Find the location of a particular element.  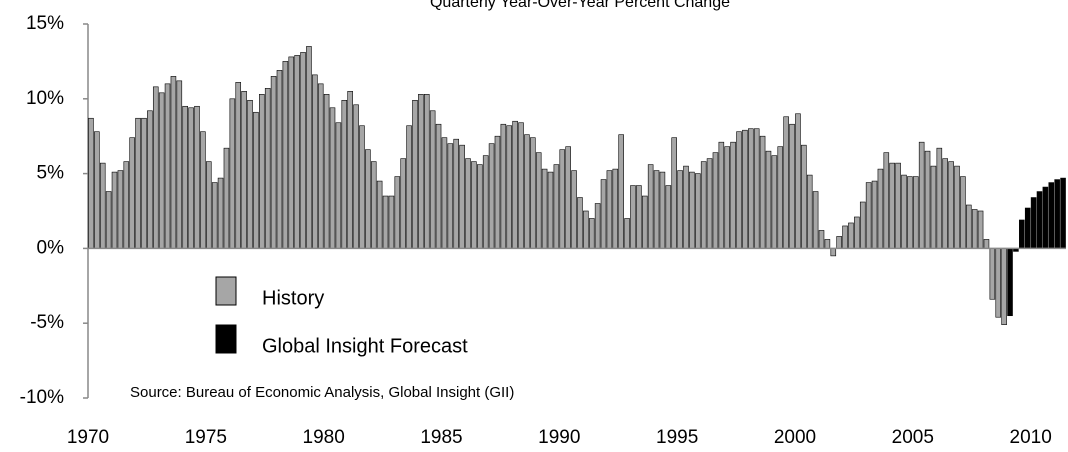

x-tick-label: 1995 is located at coordinates (677, 437).